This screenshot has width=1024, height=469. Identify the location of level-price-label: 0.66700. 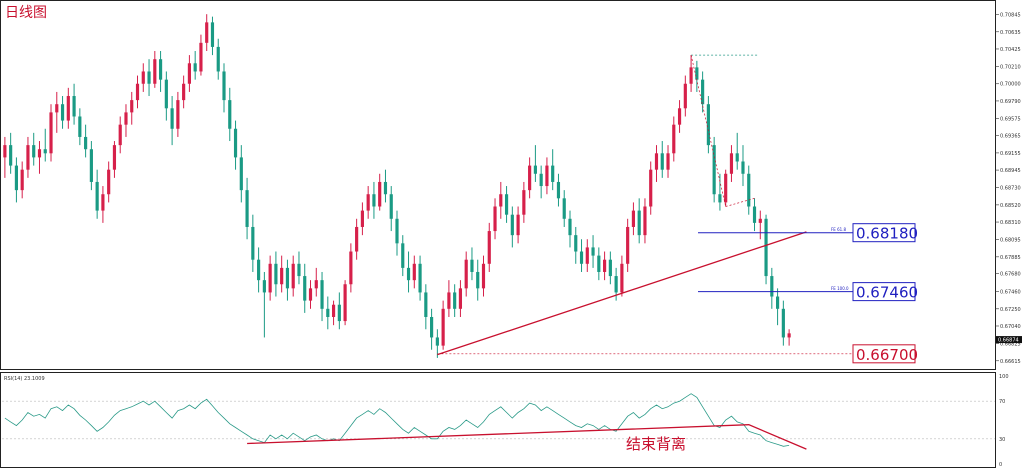
(887, 355).